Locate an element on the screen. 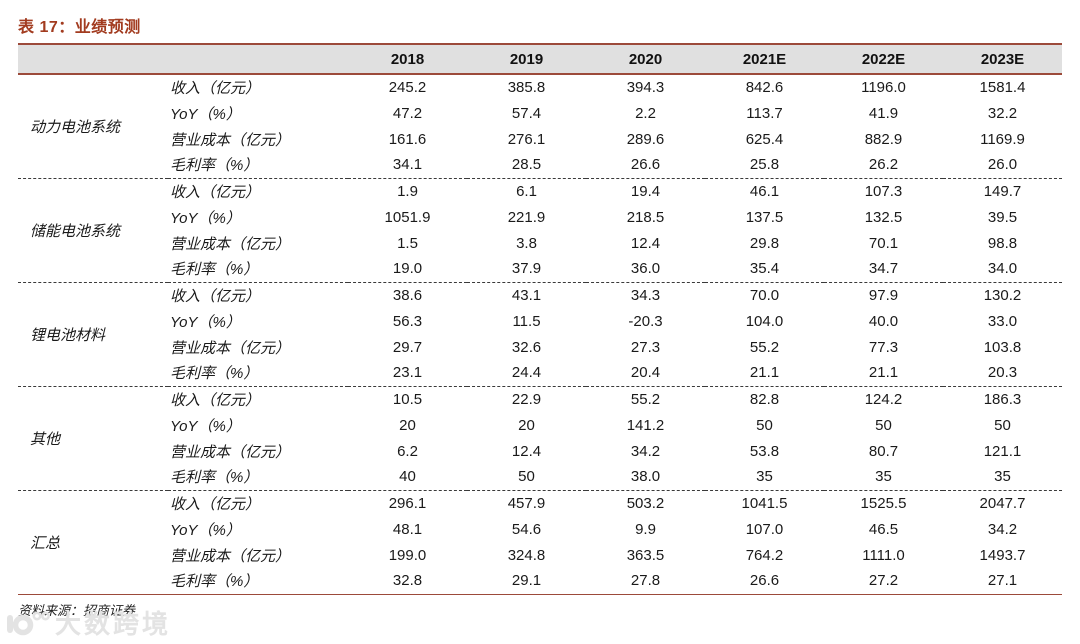  value-cell: 38.6 is located at coordinates (407, 294).